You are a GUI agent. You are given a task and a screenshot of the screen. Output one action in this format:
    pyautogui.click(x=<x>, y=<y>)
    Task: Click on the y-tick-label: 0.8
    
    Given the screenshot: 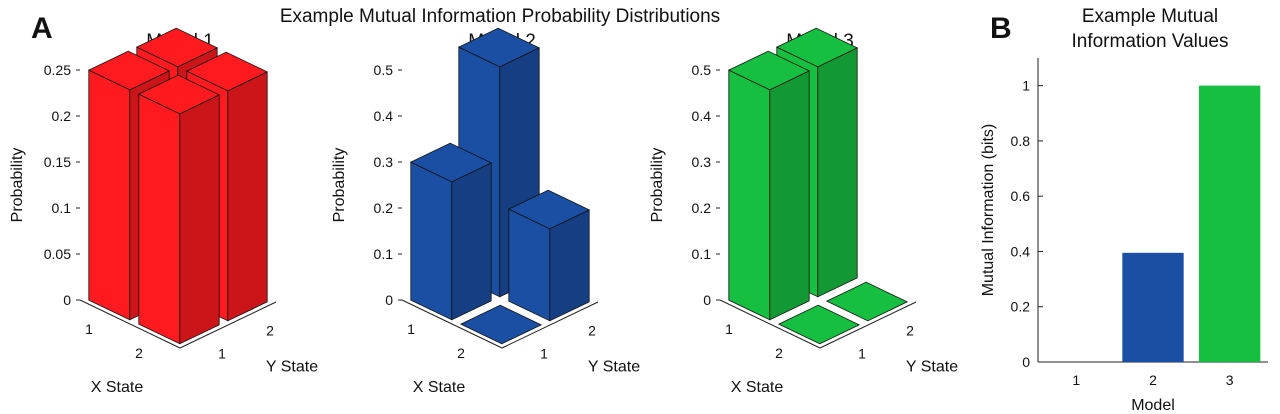 What is the action you would take?
    pyautogui.click(x=1021, y=141)
    